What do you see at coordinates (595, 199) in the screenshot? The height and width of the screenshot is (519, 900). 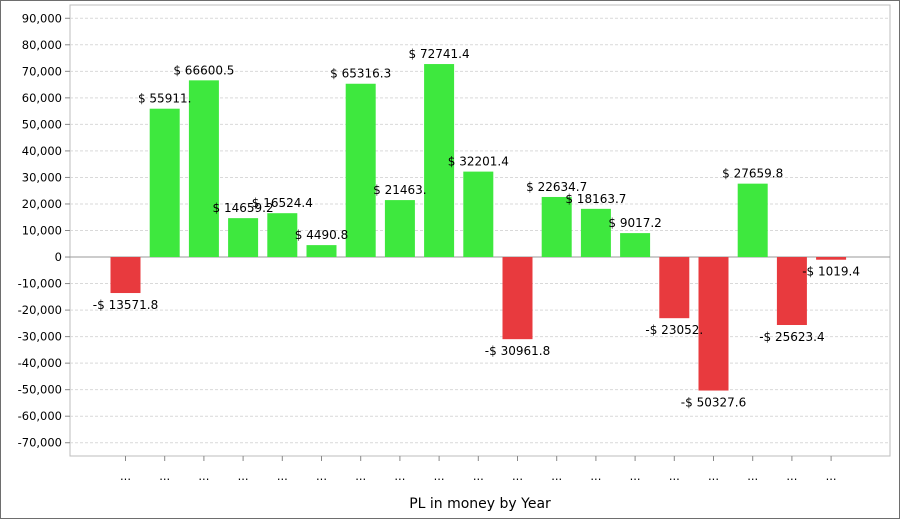 I see `data-label: $ 18163.7` at bounding box center [595, 199].